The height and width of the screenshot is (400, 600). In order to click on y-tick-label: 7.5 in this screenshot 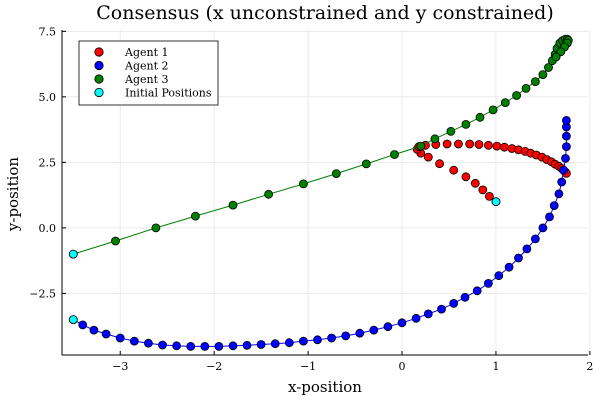, I will do `click(48, 31)`.